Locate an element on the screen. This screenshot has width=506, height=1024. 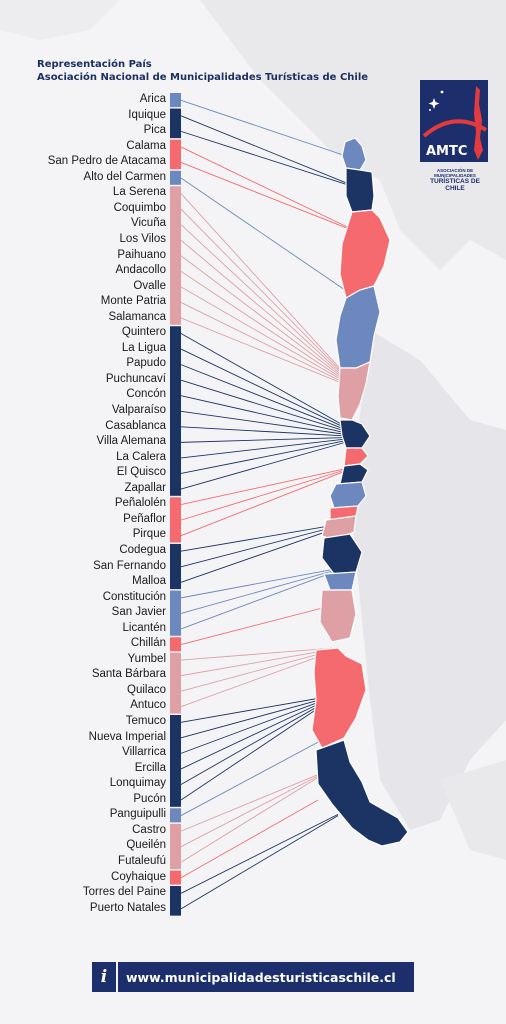
website-url: www.municipalidadesturisticaschile.cl is located at coordinates (261, 977).